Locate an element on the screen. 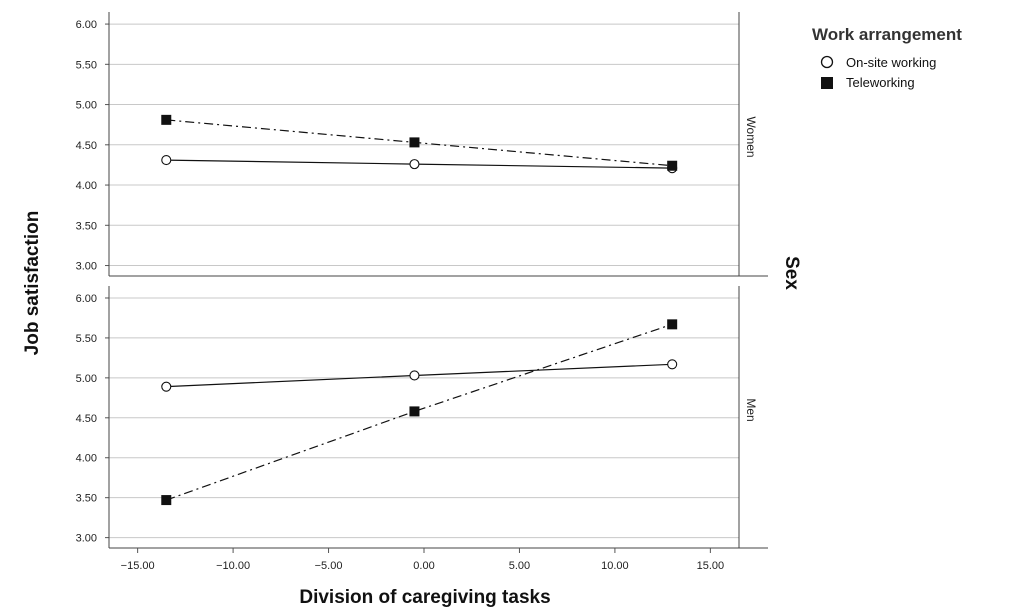 The image size is (1013, 612). y-axis-title: Job satisfaction is located at coordinates (32, 283).